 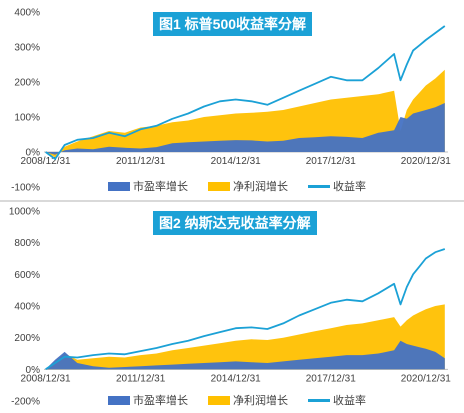 What do you see at coordinates (233, 24) in the screenshot?
I see `chart-title: 图1 标普500收益率分解` at bounding box center [233, 24].